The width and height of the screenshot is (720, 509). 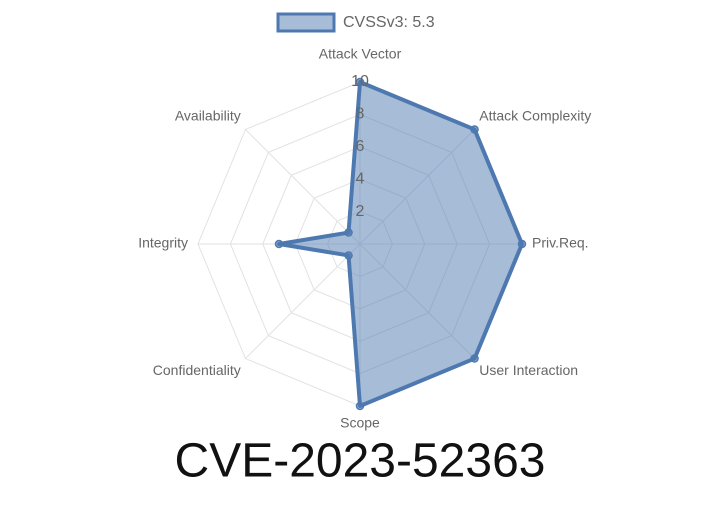 What do you see at coordinates (208, 115) in the screenshot?
I see `axis-label: Availability` at bounding box center [208, 115].